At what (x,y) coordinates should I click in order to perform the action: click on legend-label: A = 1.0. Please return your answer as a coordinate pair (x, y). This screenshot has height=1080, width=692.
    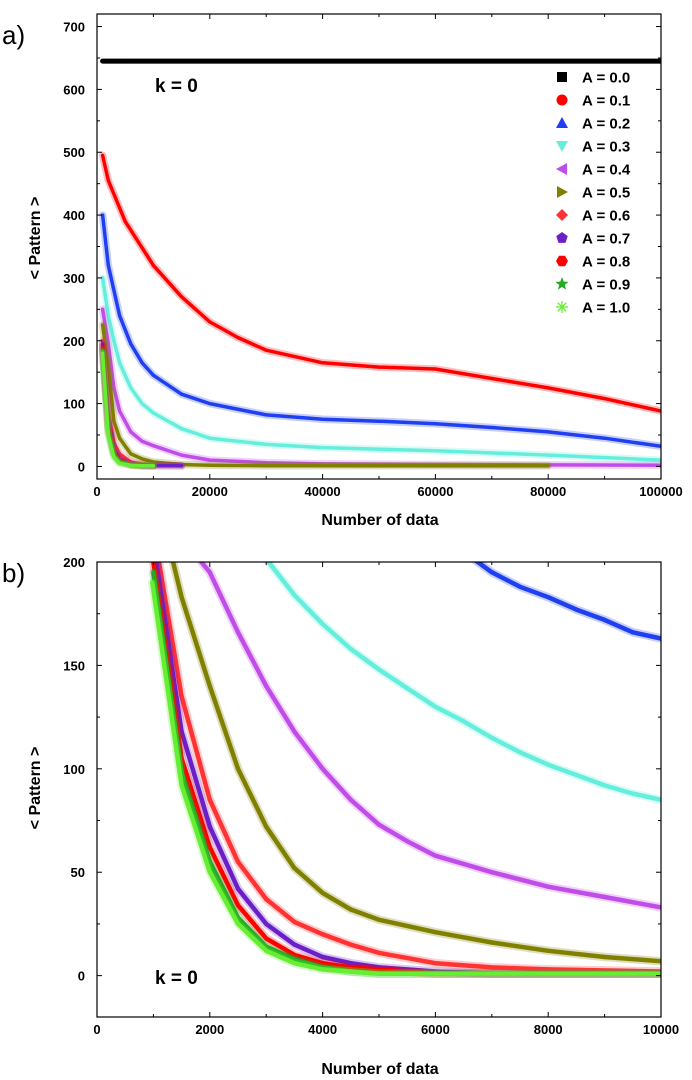
    Looking at the image, I should click on (606, 308).